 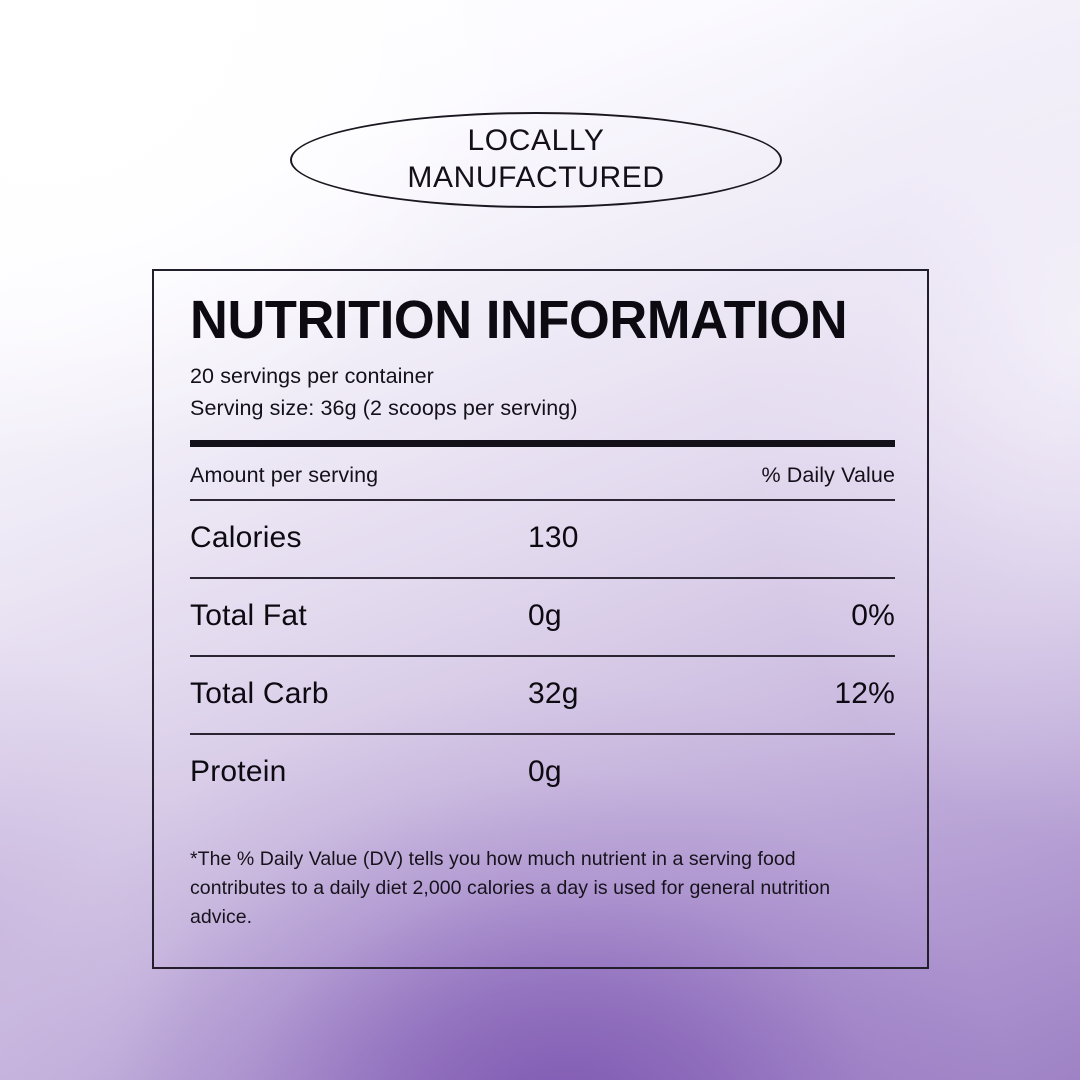 What do you see at coordinates (284, 475) in the screenshot?
I see `amount-per-serving-label: Amount per serving` at bounding box center [284, 475].